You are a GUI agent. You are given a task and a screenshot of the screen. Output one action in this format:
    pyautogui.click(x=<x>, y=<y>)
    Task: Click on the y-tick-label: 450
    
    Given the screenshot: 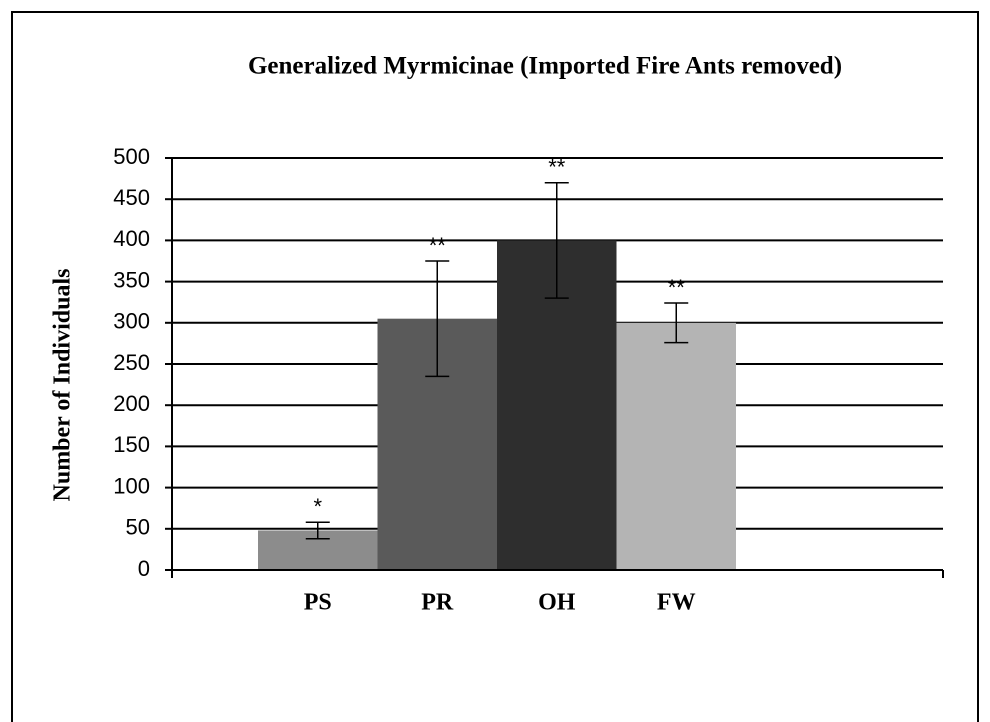 What is the action you would take?
    pyautogui.click(x=131, y=197)
    